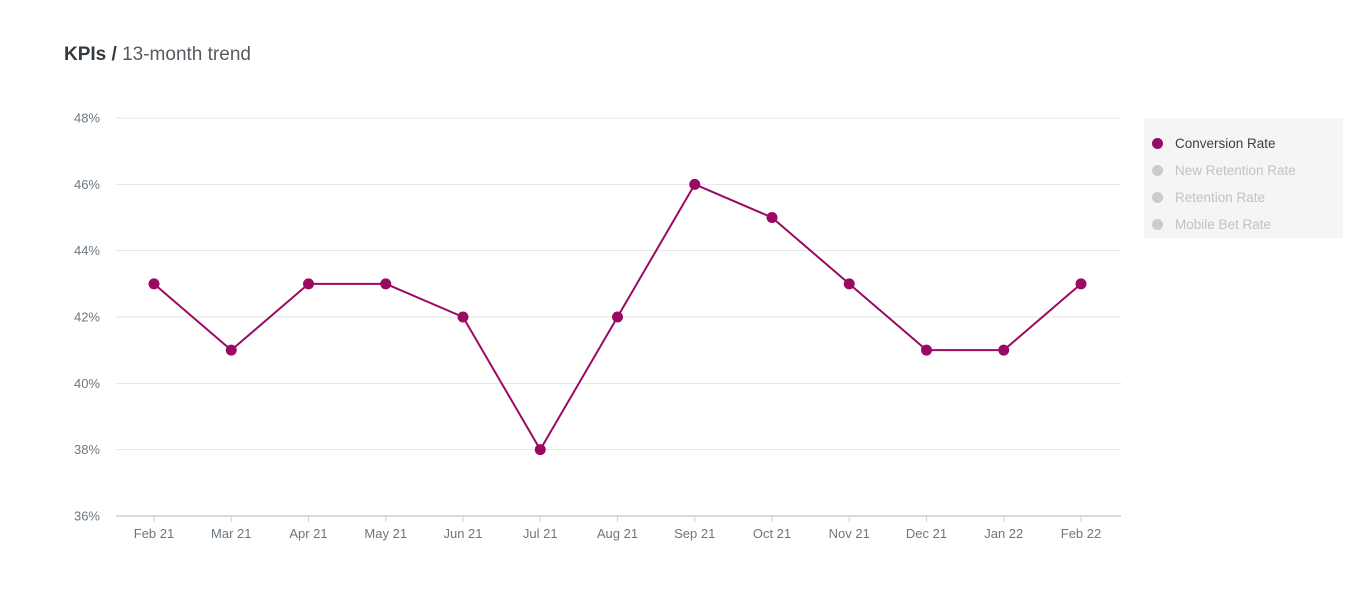 This screenshot has height=604, width=1369. Describe the element at coordinates (926, 533) in the screenshot. I see `x-tick-label: Dec 21` at that location.